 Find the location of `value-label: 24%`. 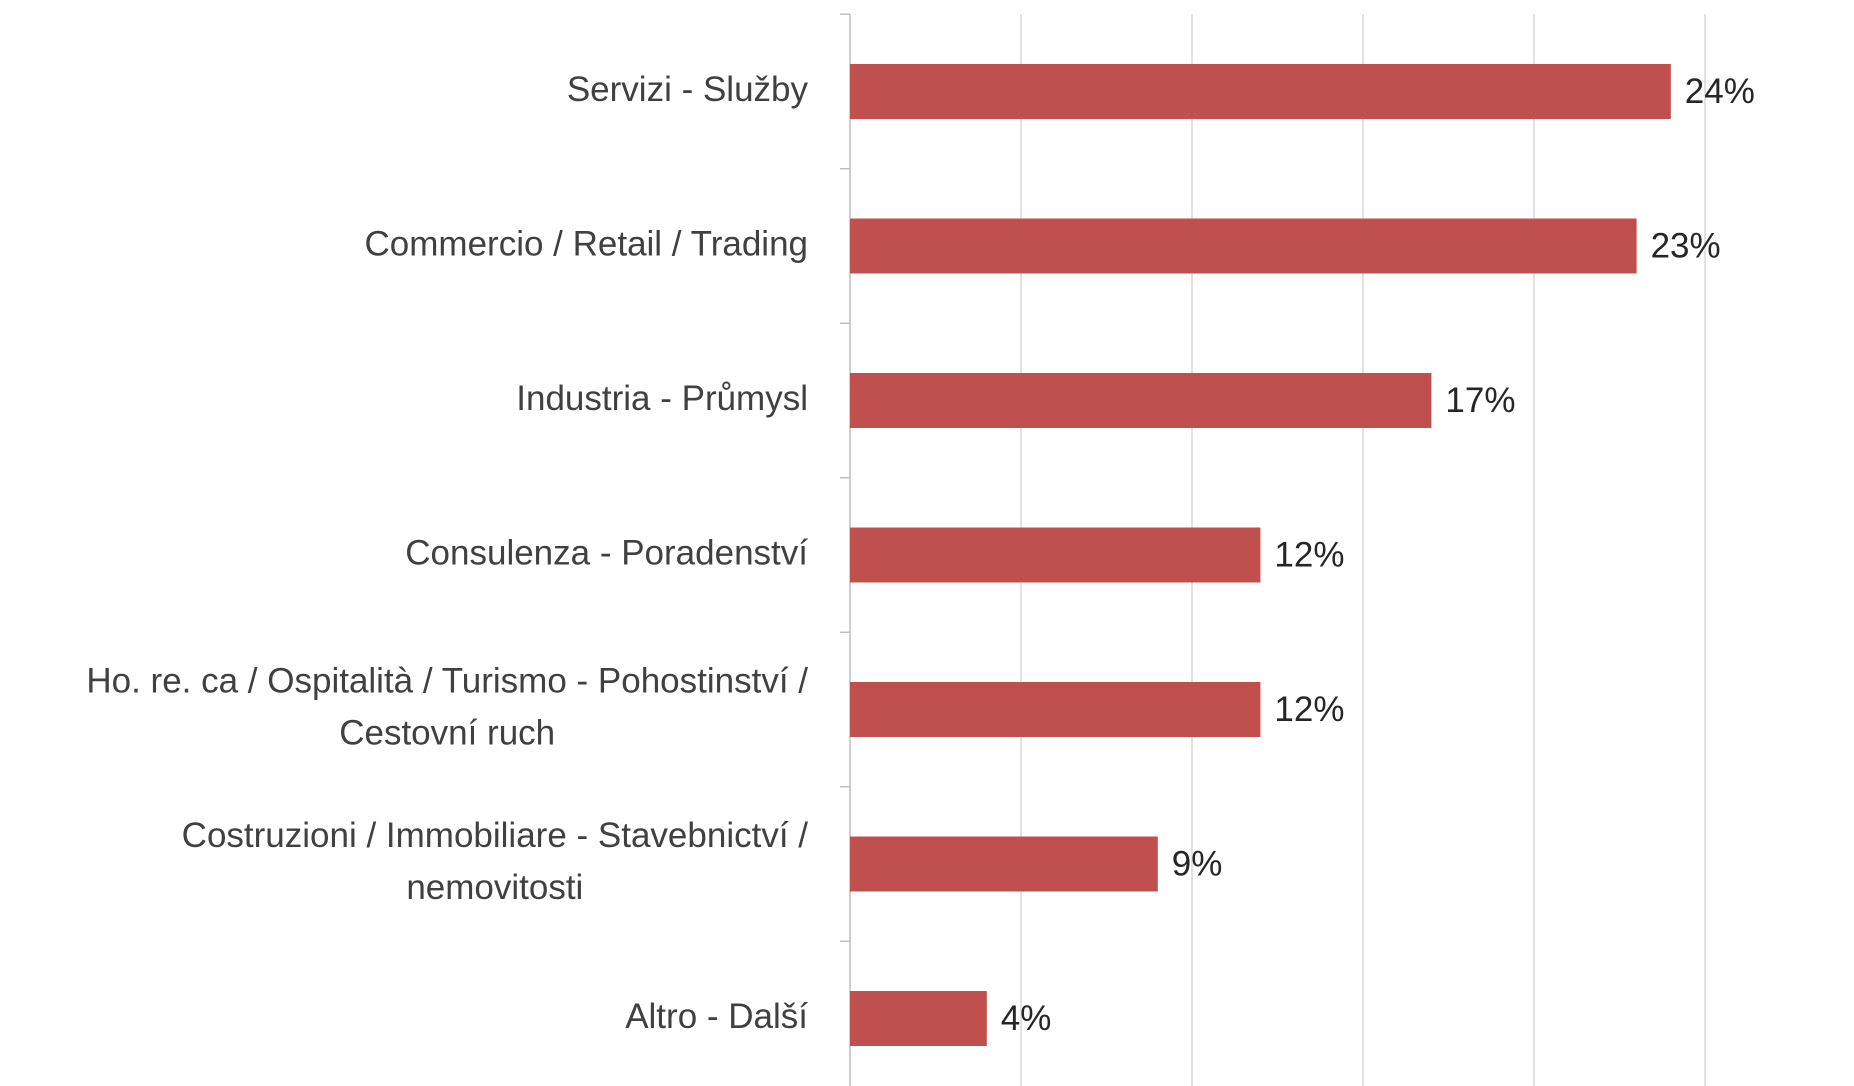

value-label: 24% is located at coordinates (1720, 91).